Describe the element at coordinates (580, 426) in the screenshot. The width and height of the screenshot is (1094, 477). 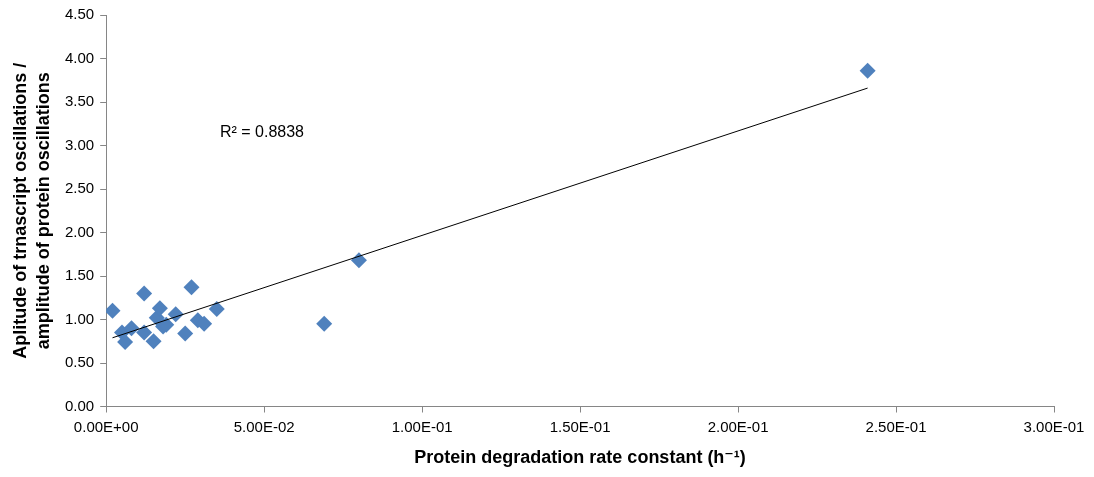
I see `x-tick-label: 1.50E-01` at that location.